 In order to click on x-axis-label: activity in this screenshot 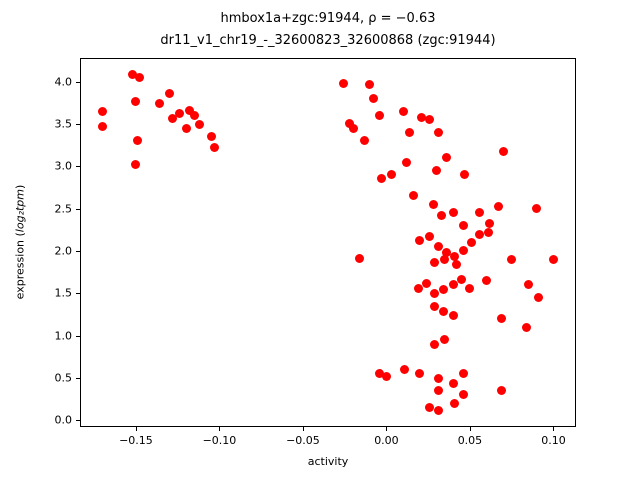, I will do `click(328, 461)`.